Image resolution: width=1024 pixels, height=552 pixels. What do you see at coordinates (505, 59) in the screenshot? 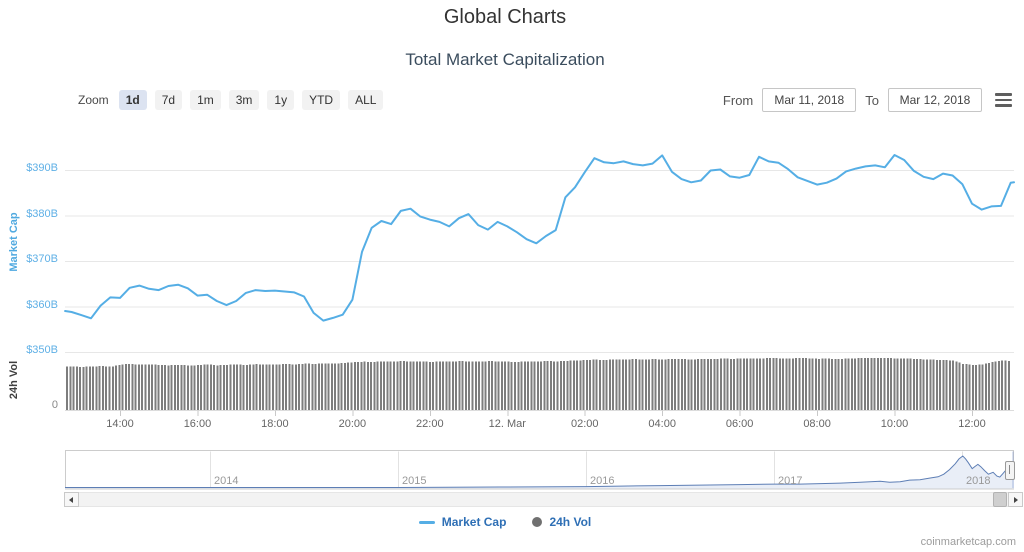
I see `chart-subtitle: Total Market Capitalization` at bounding box center [505, 59].